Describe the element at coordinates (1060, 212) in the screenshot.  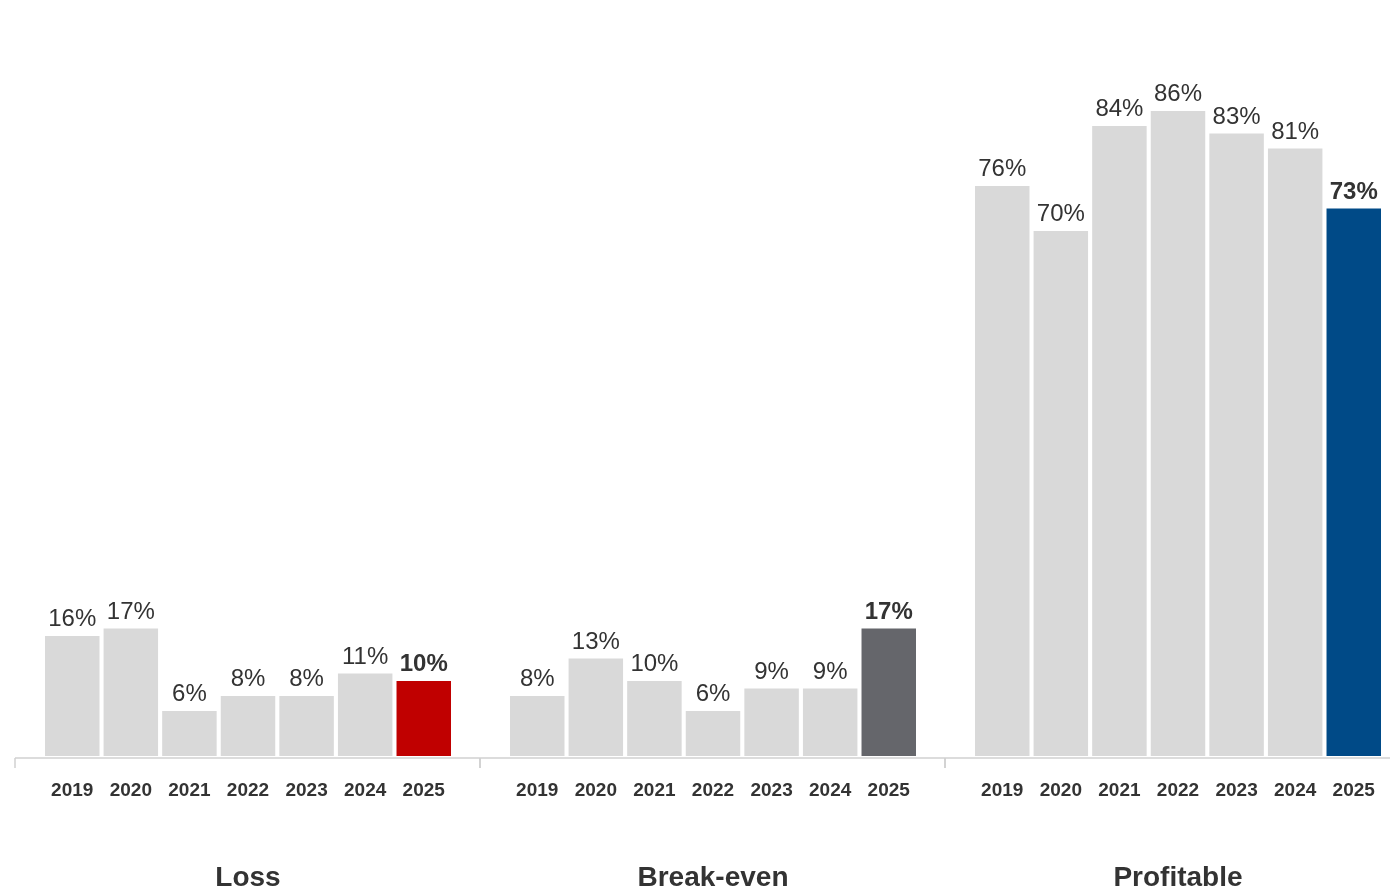
I see `data-label: 70%` at that location.